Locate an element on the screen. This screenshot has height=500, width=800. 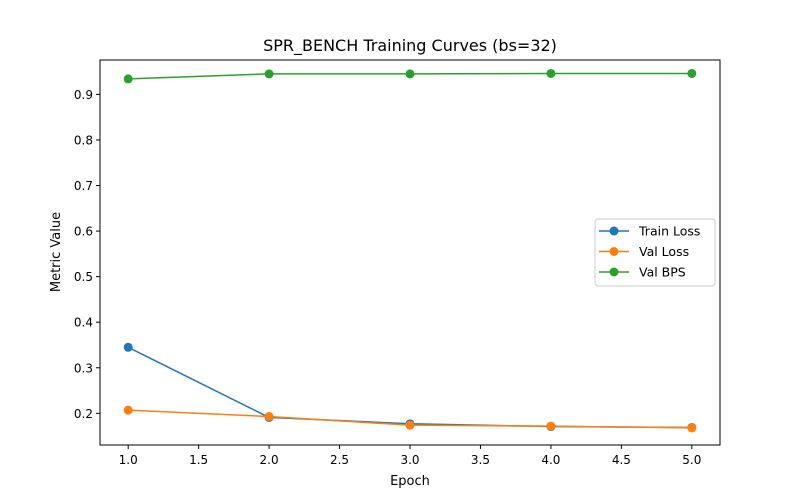
legend-item-val-bps: Val BPS is located at coordinates (642, 272).